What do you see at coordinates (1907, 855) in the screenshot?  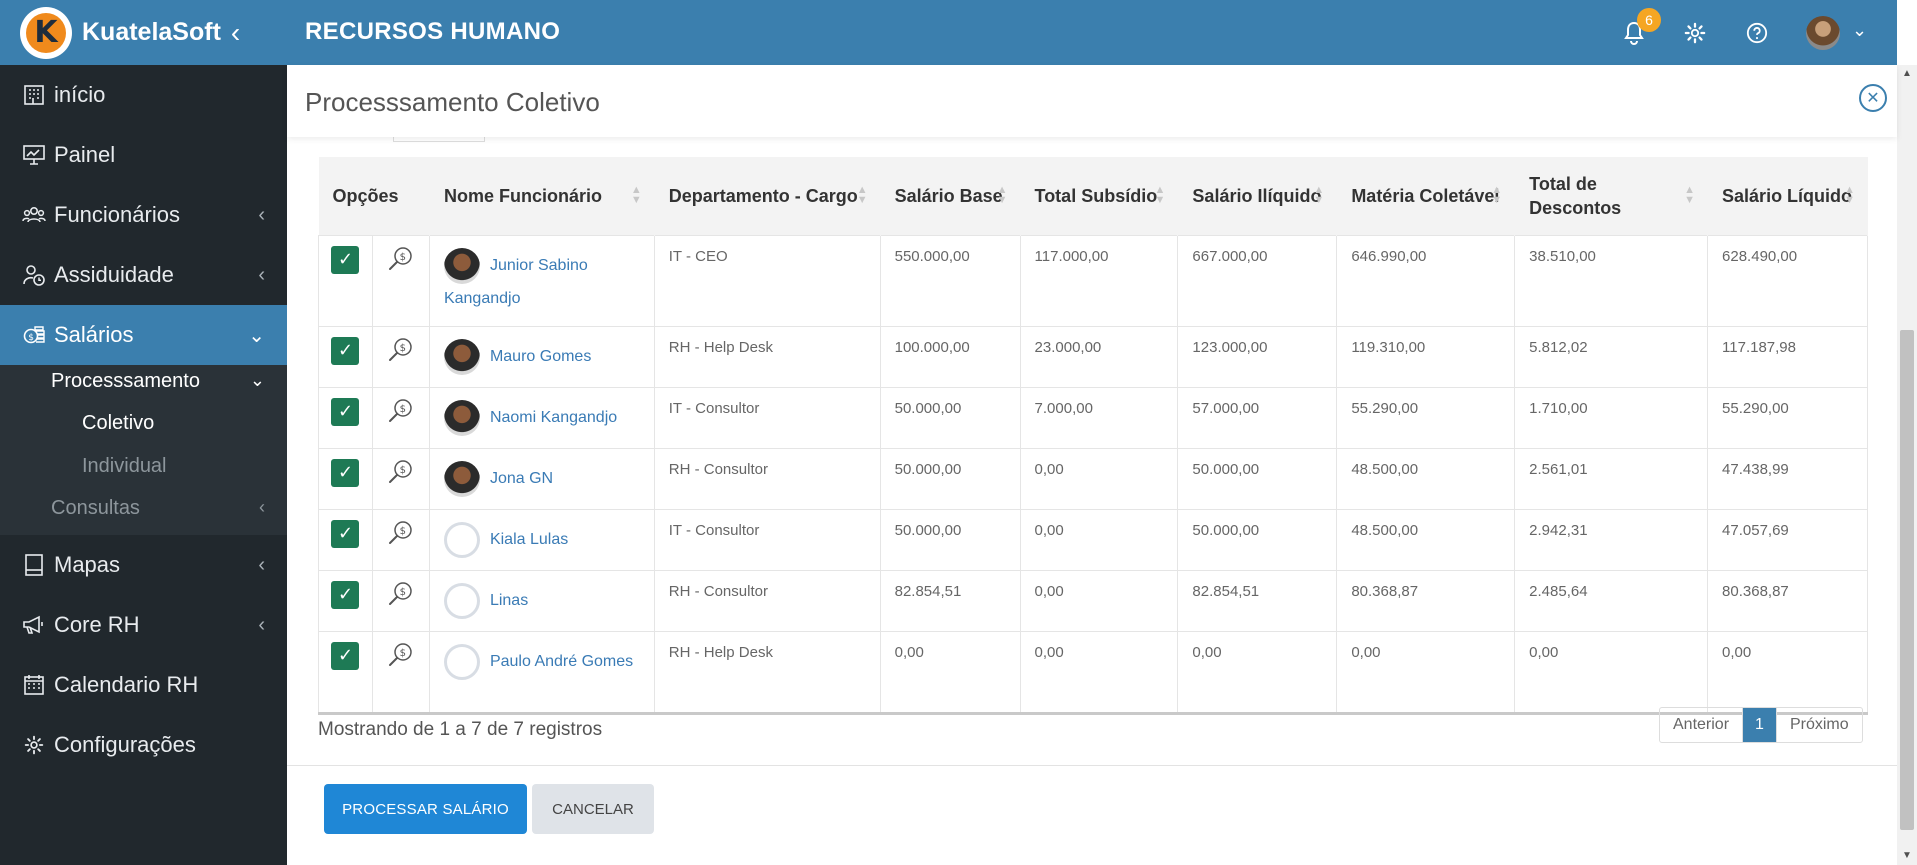 I see `scroll-down-icon: ▼` at bounding box center [1907, 855].